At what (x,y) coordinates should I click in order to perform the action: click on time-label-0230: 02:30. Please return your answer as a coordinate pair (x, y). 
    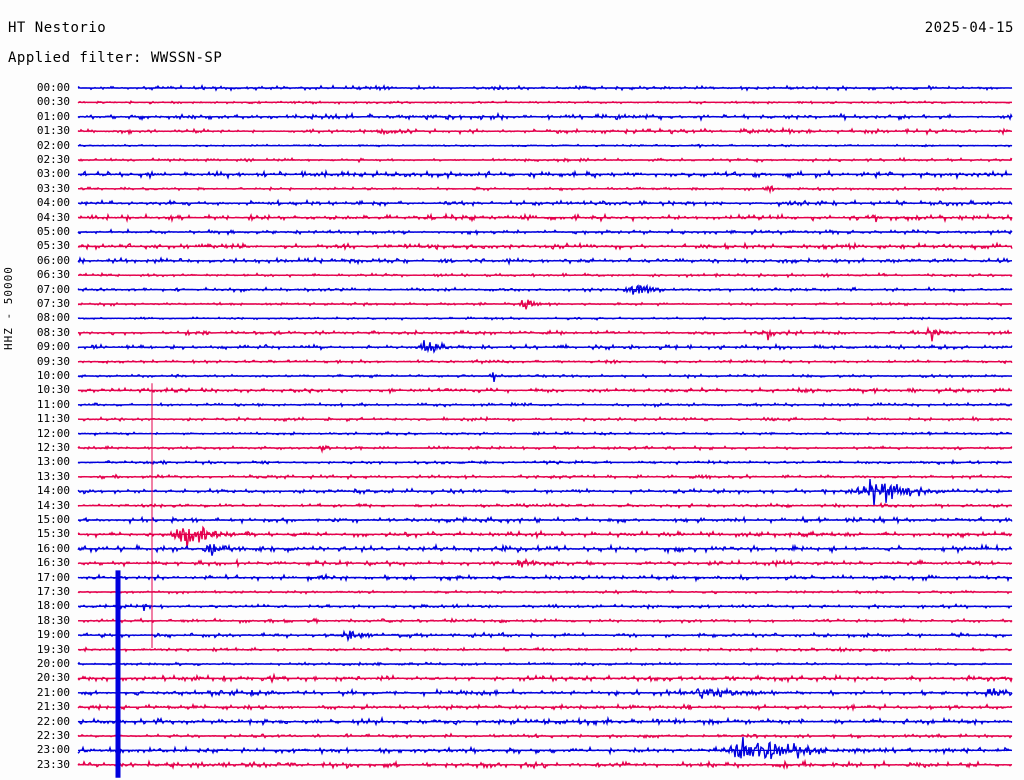
    Looking at the image, I should click on (53, 159).